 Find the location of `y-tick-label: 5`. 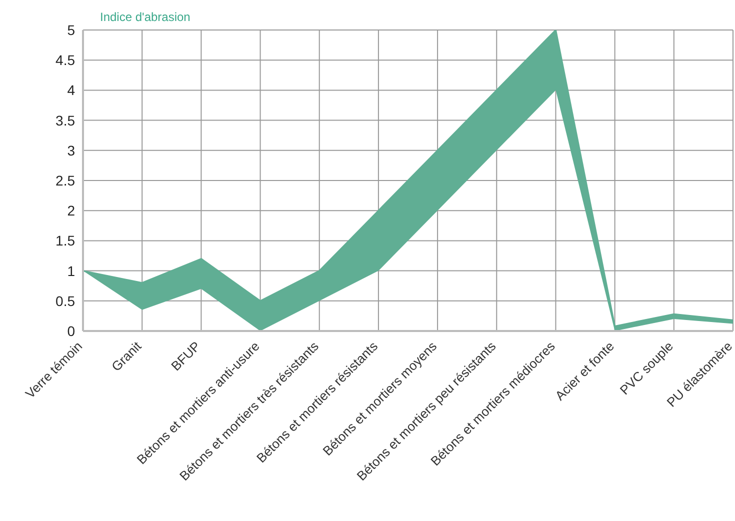

y-tick-label: 5 is located at coordinates (71, 30).